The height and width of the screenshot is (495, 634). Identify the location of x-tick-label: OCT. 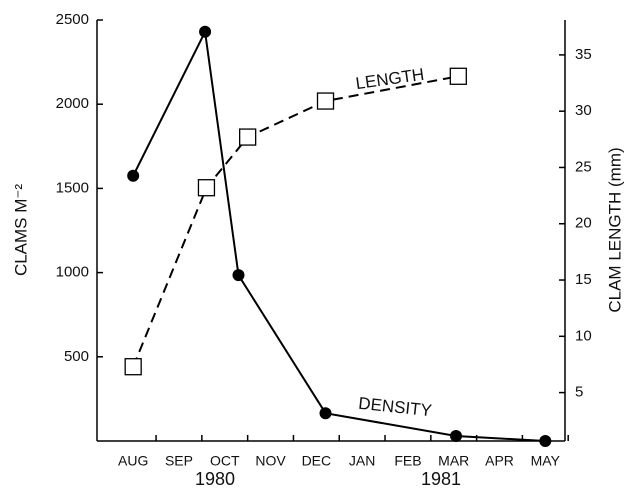
(225, 461).